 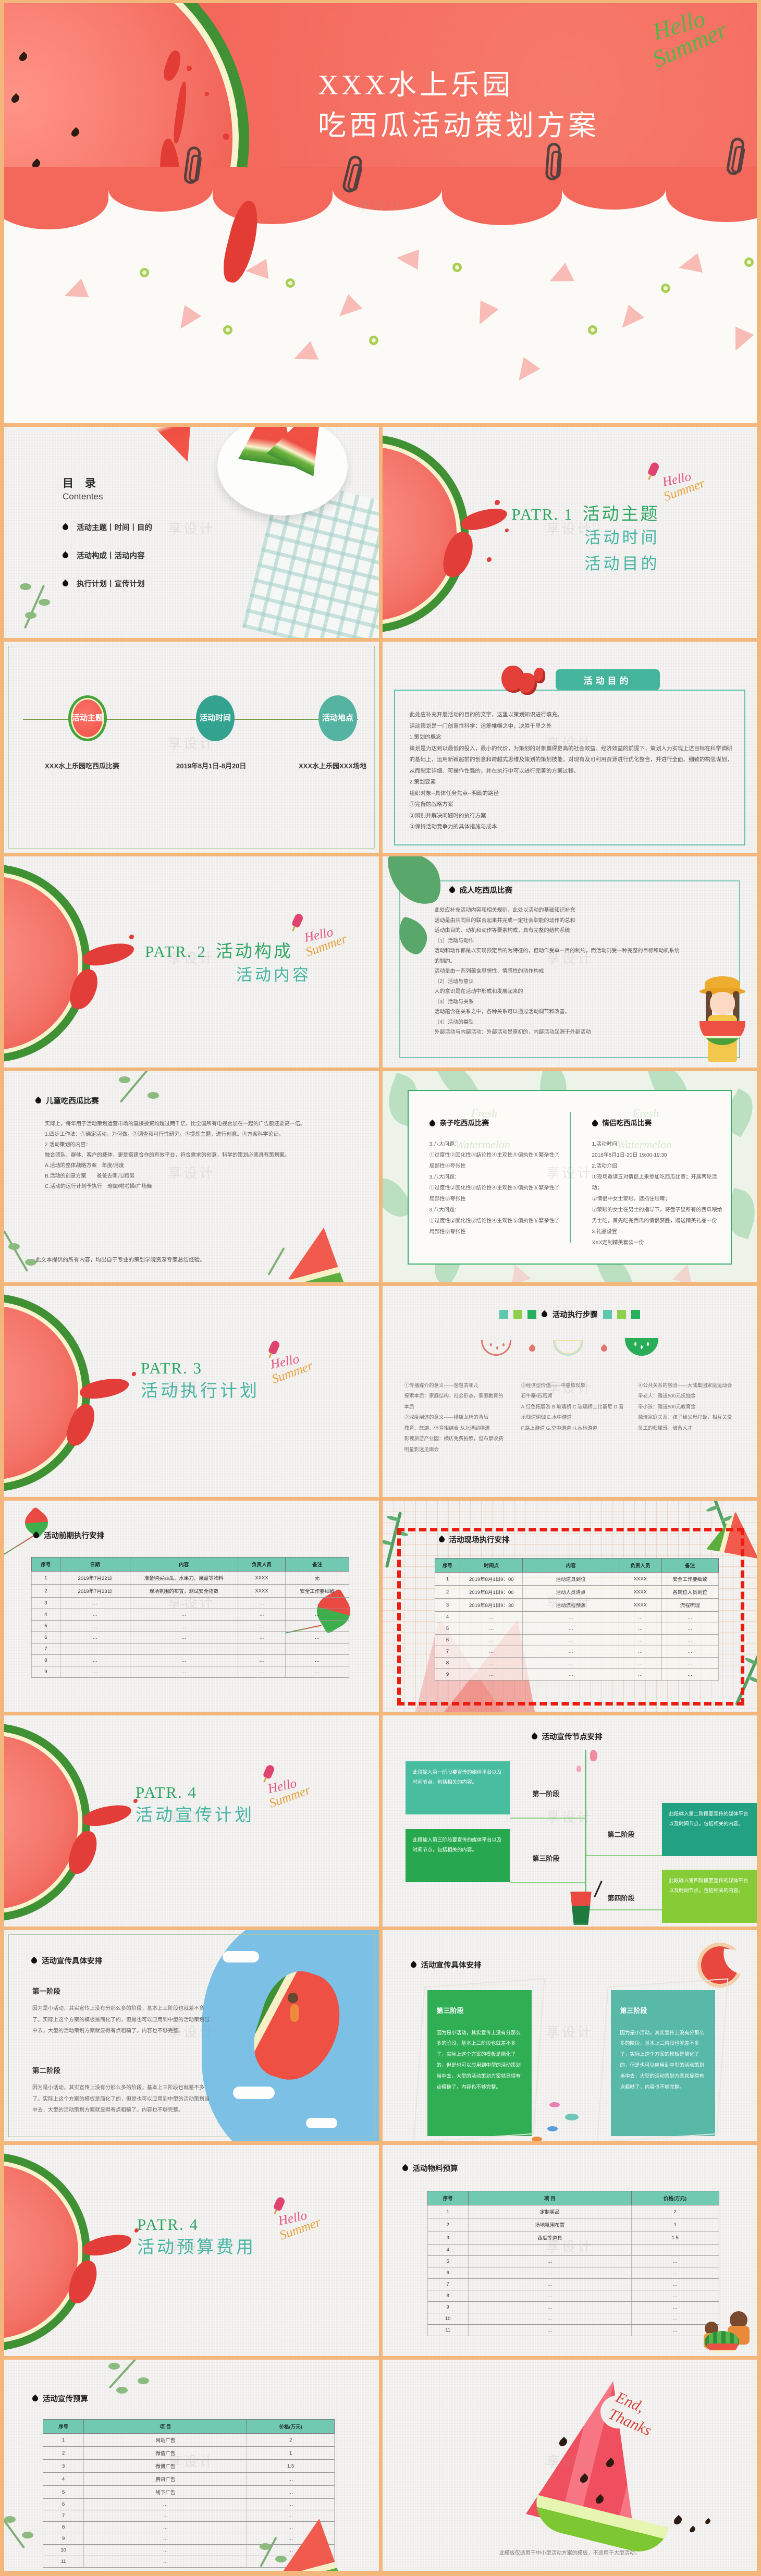 What do you see at coordinates (479, 992) in the screenshot?
I see `text-line: 人的意识是在活动中形成和发展起来的` at bounding box center [479, 992].